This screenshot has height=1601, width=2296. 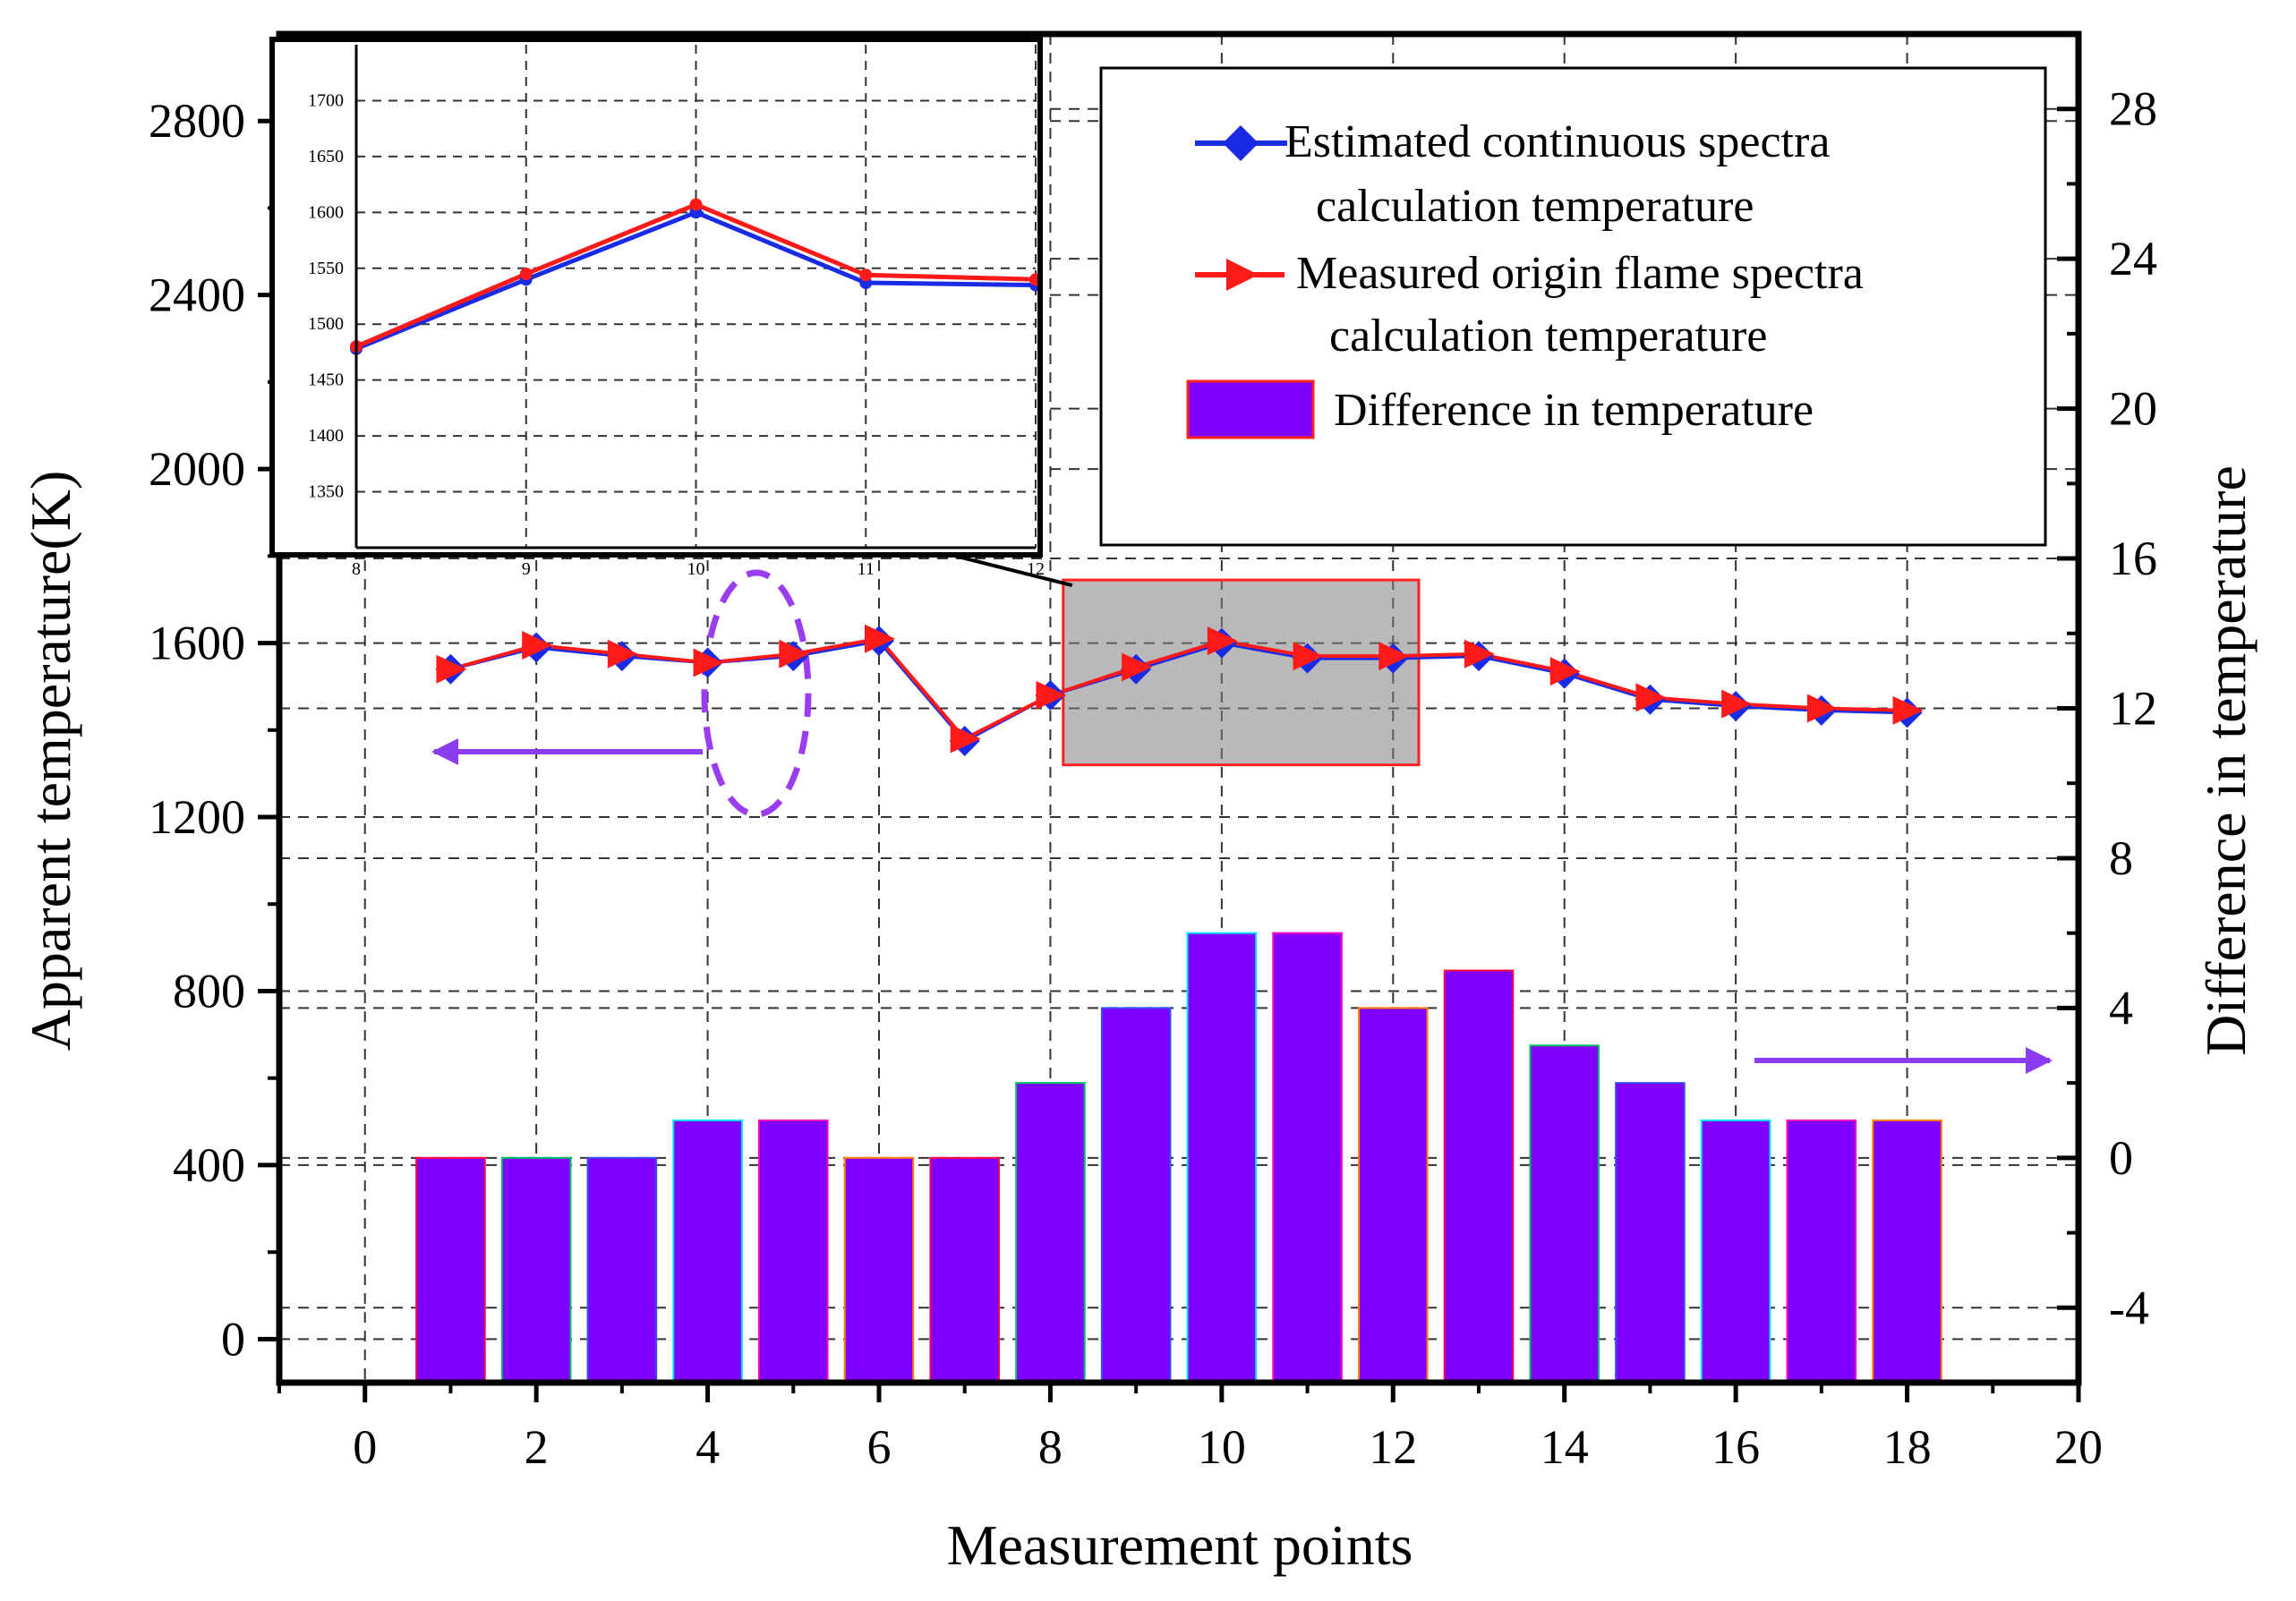 What do you see at coordinates (50, 761) in the screenshot?
I see `y-axis-title-left: Apparent temperature(K)` at bounding box center [50, 761].